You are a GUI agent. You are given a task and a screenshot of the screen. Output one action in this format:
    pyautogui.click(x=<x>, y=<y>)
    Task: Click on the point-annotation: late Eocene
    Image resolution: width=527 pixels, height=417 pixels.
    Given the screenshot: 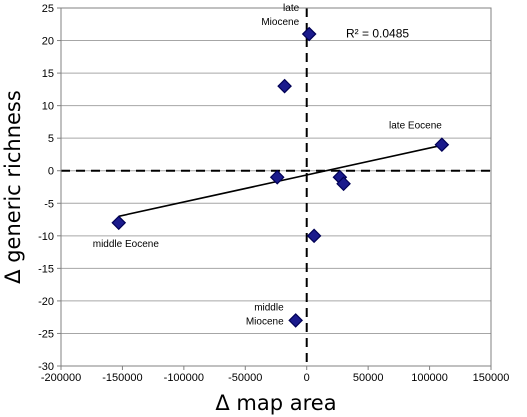 What is the action you would take?
    pyautogui.click(x=415, y=126)
    